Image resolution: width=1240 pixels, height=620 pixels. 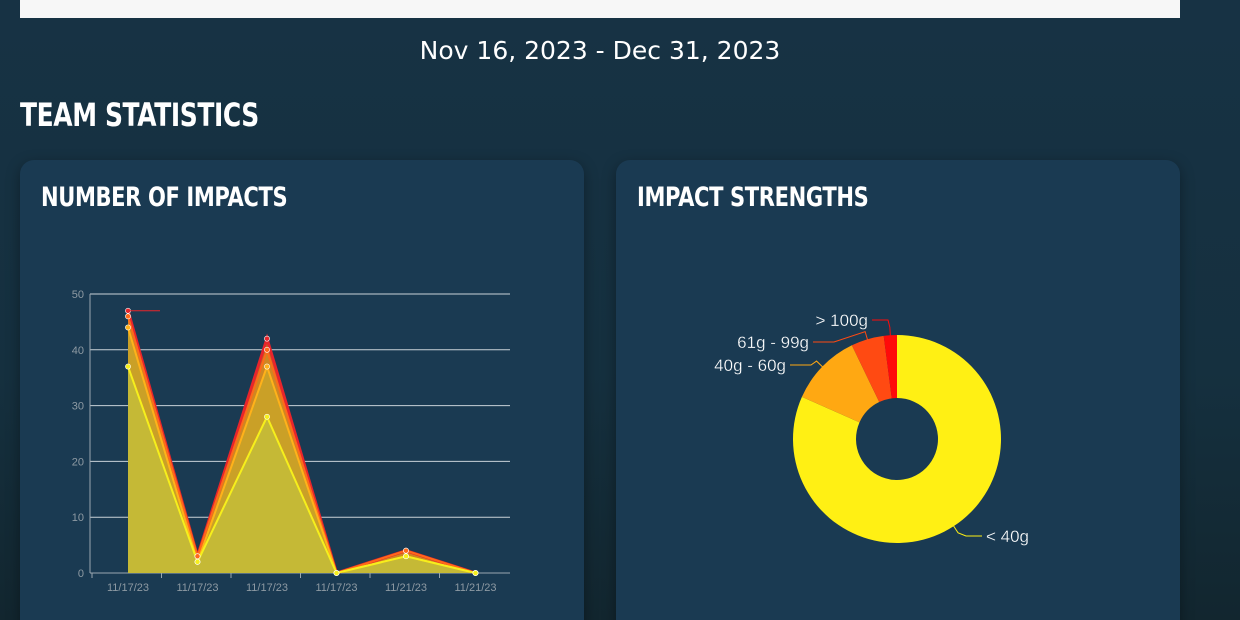 What do you see at coordinates (842, 320) in the screenshot?
I see `slice-label: > 100g` at bounding box center [842, 320].